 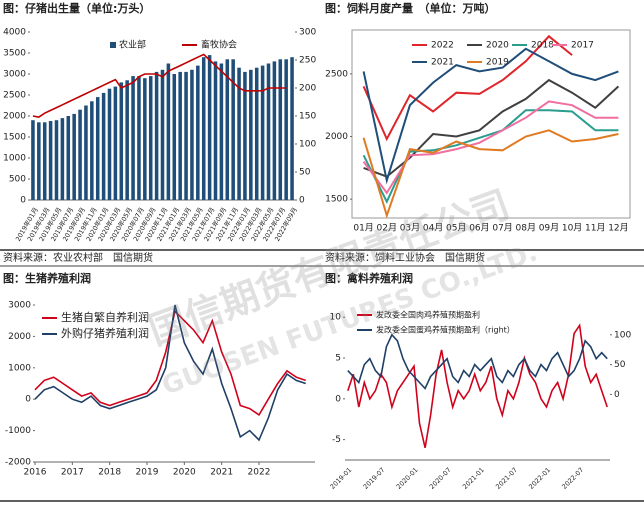 I want to click on legend-label: 2018, so click(x=542, y=46).